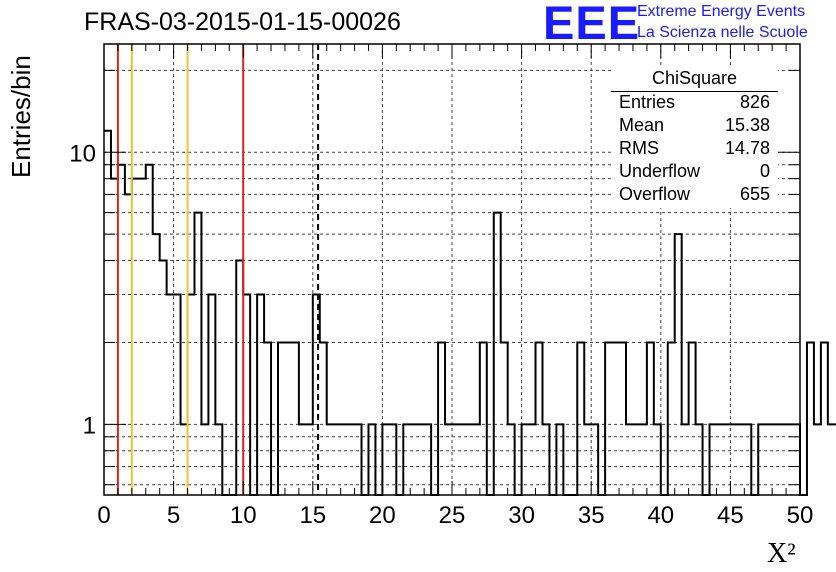 Image resolution: width=836 pixels, height=572 pixels. I want to click on x-tick-label: 20, so click(382, 515).